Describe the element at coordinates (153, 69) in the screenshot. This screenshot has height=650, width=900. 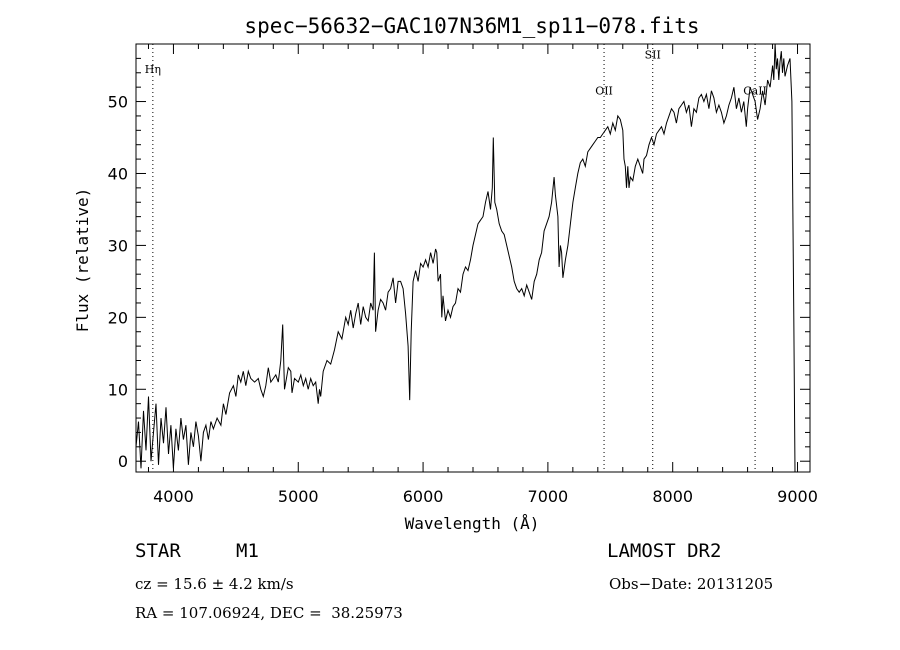
I see `spectral-line-label: Hη` at that location.